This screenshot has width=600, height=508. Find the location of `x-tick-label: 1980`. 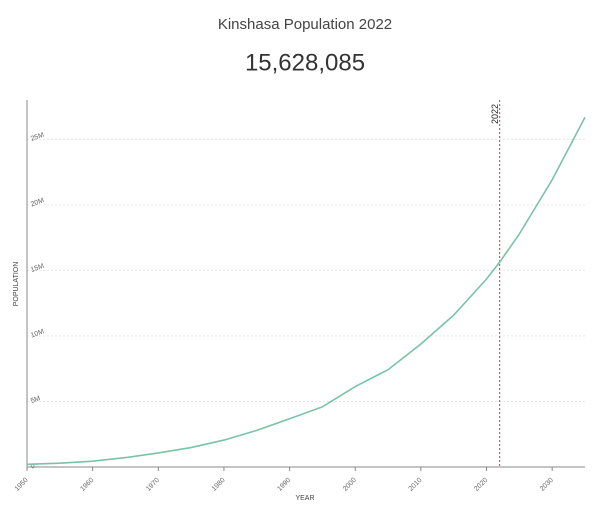

x-tick-label: 1980 is located at coordinates (219, 485).